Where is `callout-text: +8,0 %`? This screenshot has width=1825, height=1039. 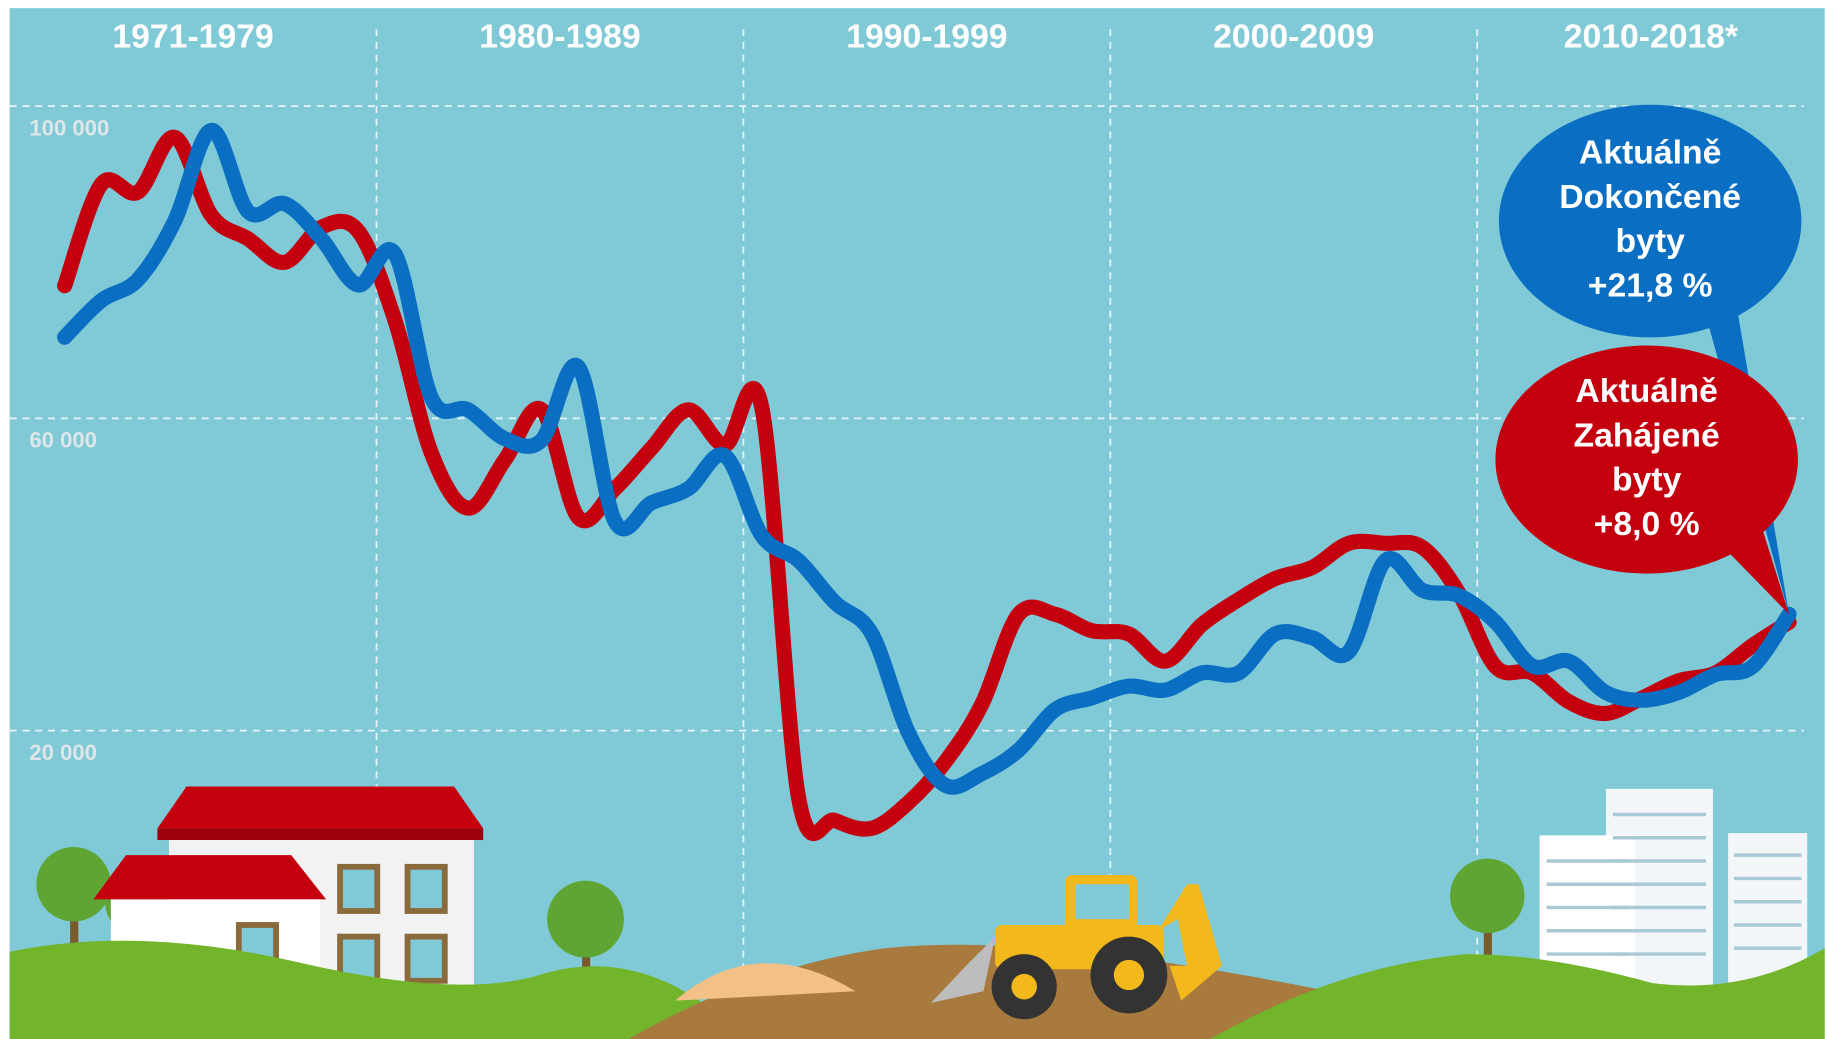
callout-text: +8,0 % is located at coordinates (1647, 524).